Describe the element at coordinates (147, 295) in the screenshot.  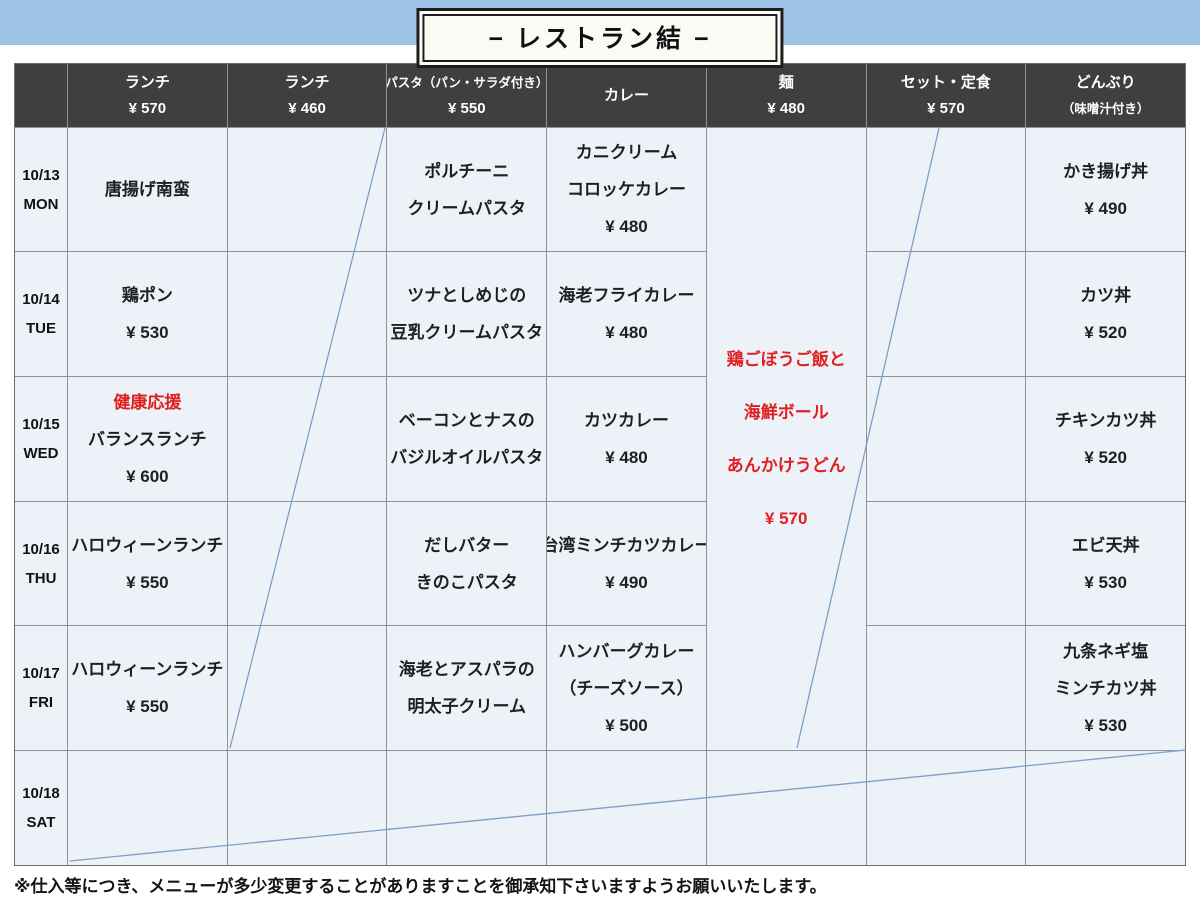
I see `menu-line: 鶏ポン` at that location.